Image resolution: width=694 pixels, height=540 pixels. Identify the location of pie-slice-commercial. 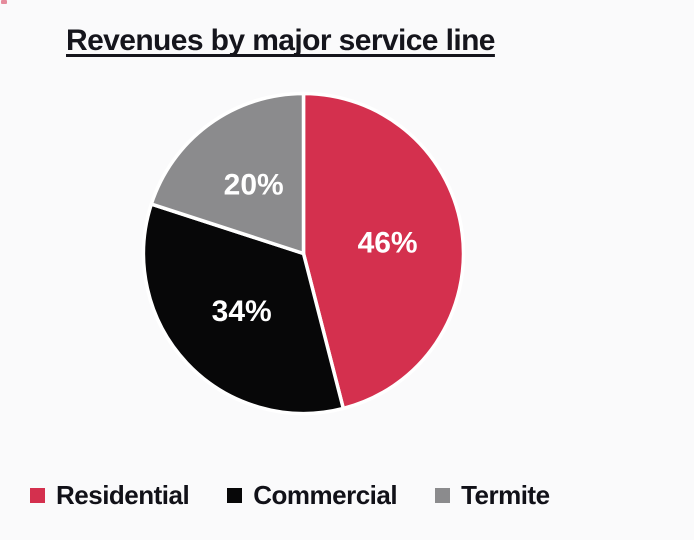
(243, 309).